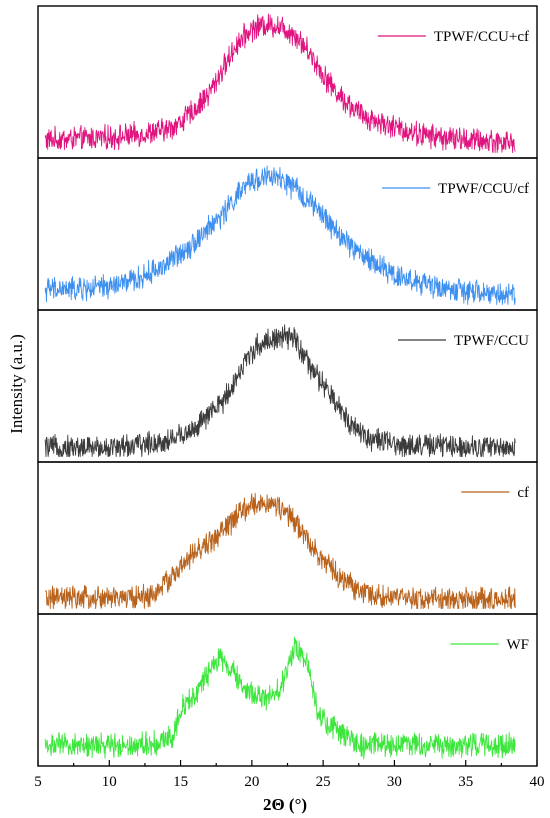 This screenshot has width=550, height=818. I want to click on legend-label-tpwf-ccu-cf: TPWF/CCU/cf, so click(483, 189).